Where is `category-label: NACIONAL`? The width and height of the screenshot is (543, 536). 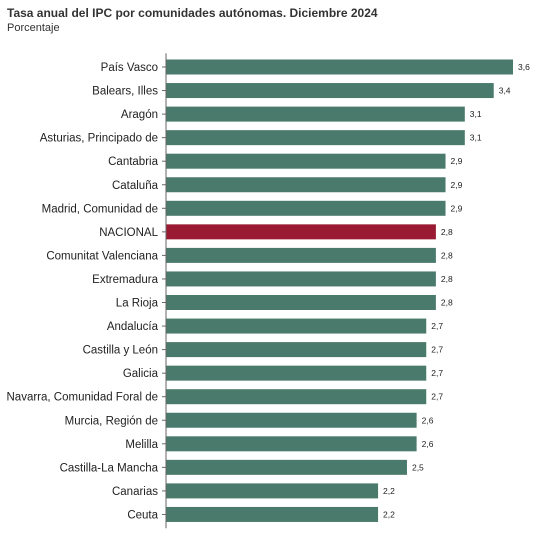 category-label: NACIONAL is located at coordinates (128, 233).